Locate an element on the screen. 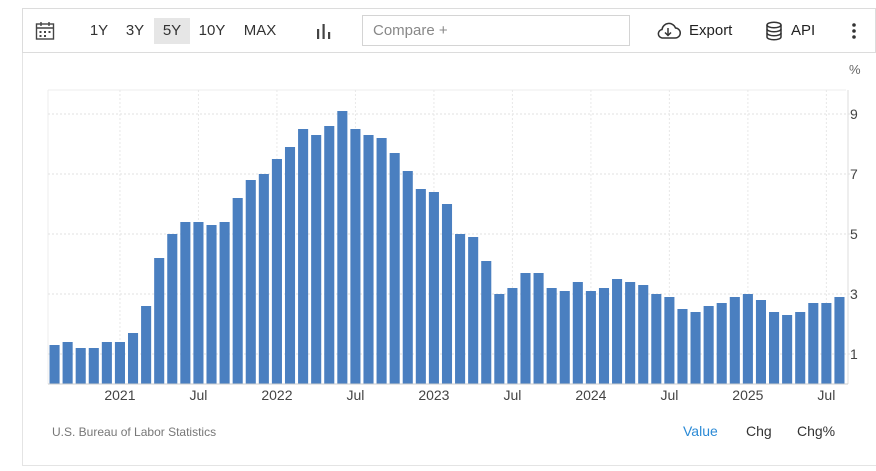 This screenshot has height=471, width=876. y-tick-label: 3 is located at coordinates (854, 294).